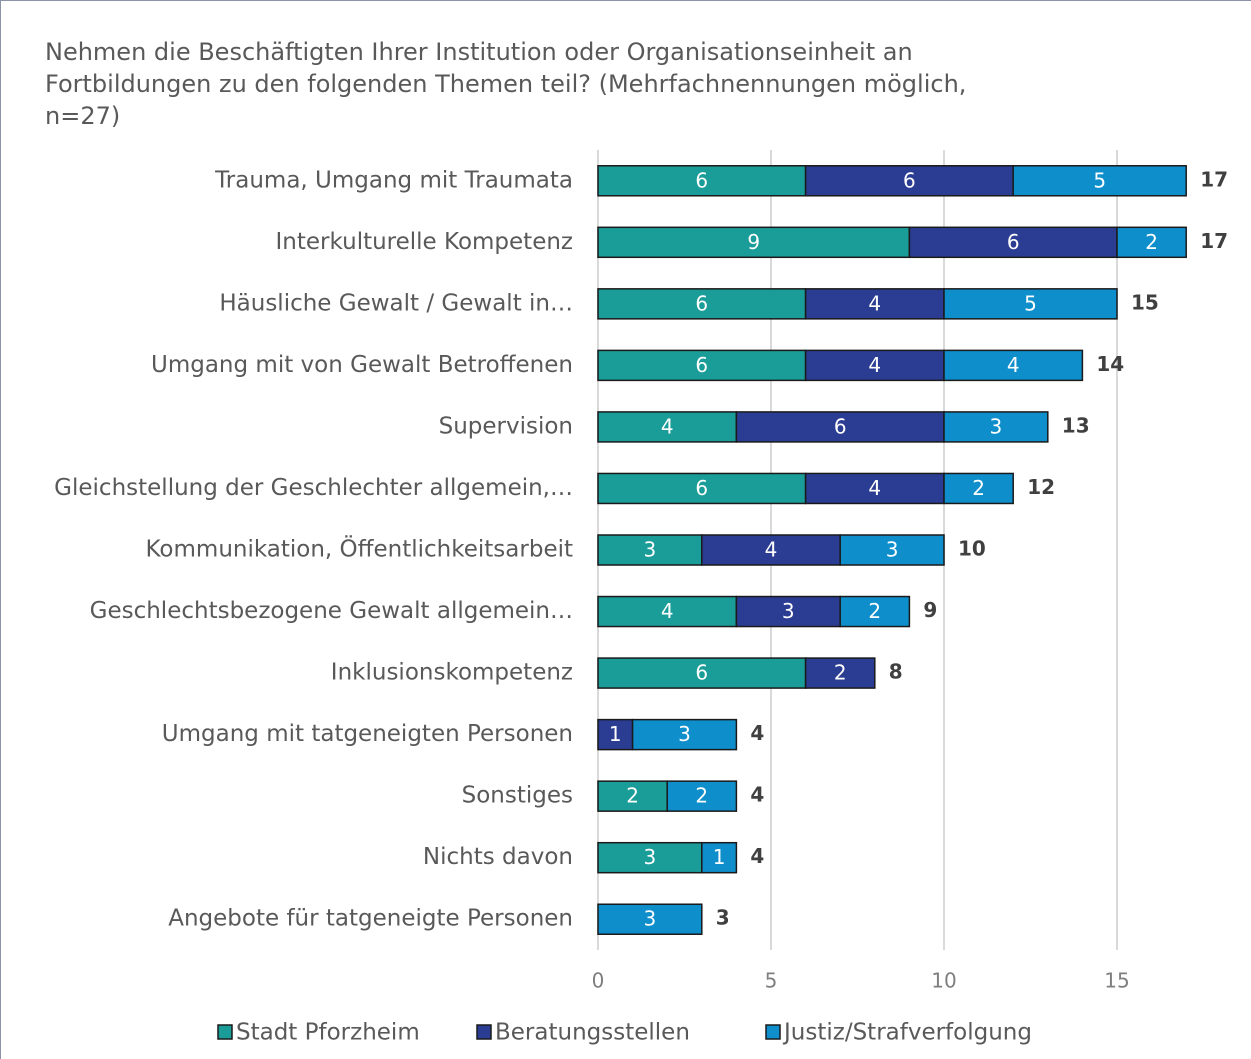  Describe the element at coordinates (930, 610) in the screenshot. I see `total-label: 9` at that location.